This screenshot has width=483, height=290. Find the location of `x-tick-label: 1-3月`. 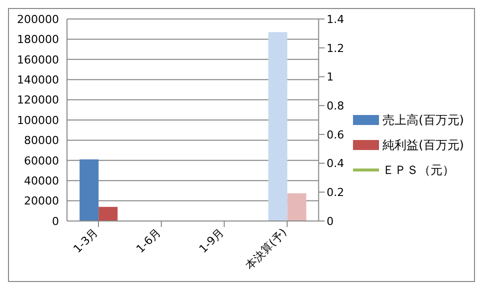

x-tick-label: 1-3月 is located at coordinates (85, 241).